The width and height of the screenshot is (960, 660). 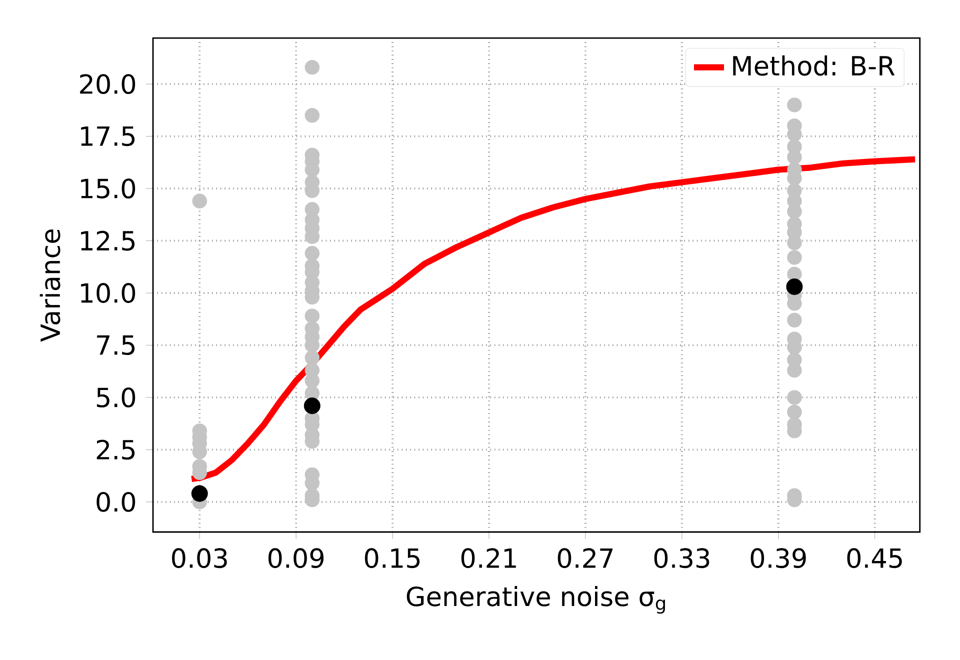 What do you see at coordinates (115, 450) in the screenshot?
I see `y-tick-label: 2.5` at bounding box center [115, 450].